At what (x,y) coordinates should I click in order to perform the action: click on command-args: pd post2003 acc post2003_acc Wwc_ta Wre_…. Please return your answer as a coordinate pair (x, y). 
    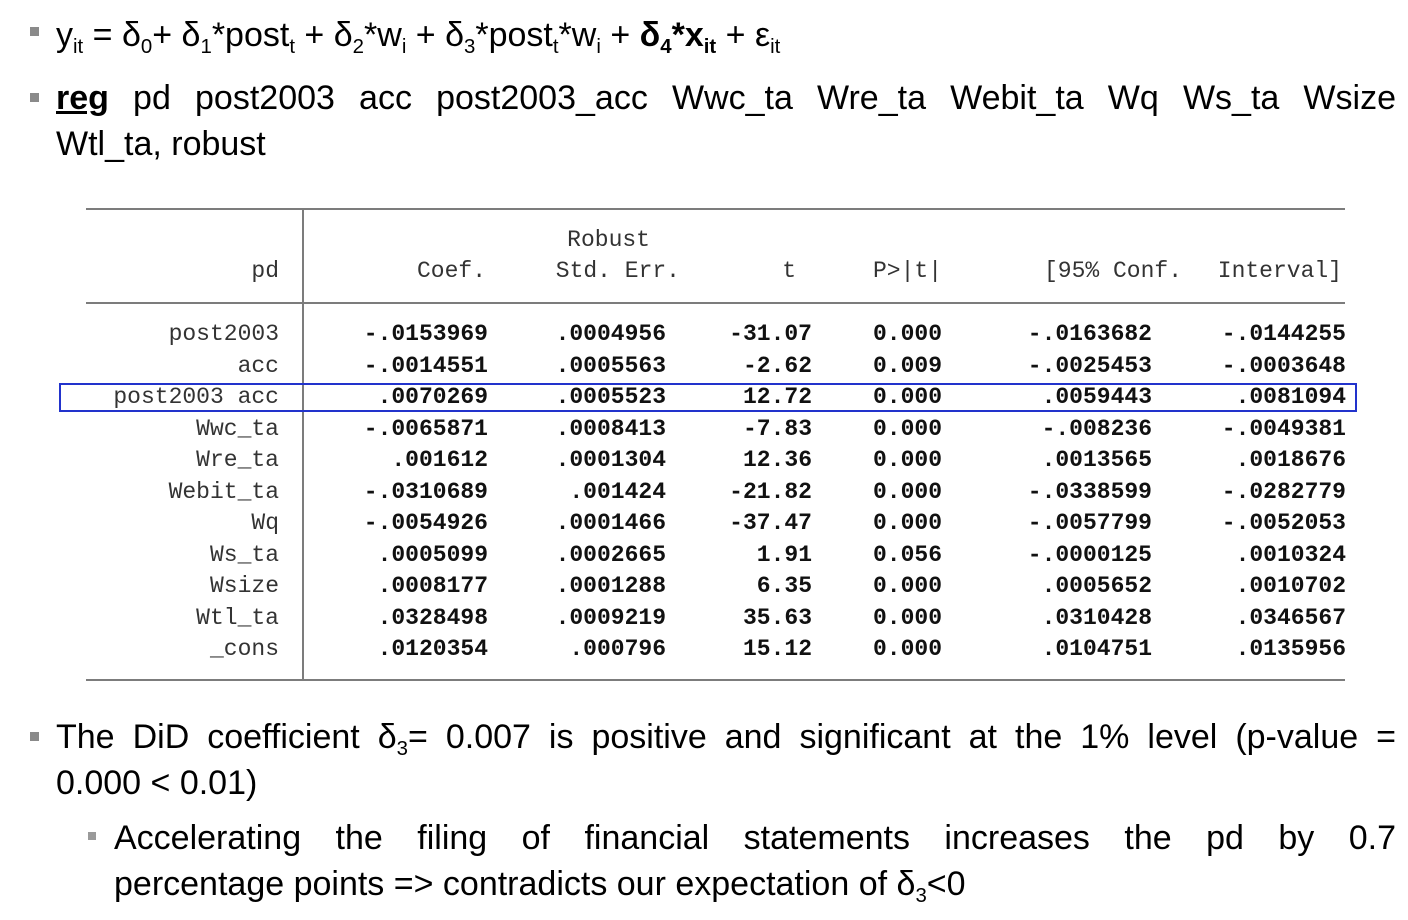
    Looking at the image, I should click on (752, 98).